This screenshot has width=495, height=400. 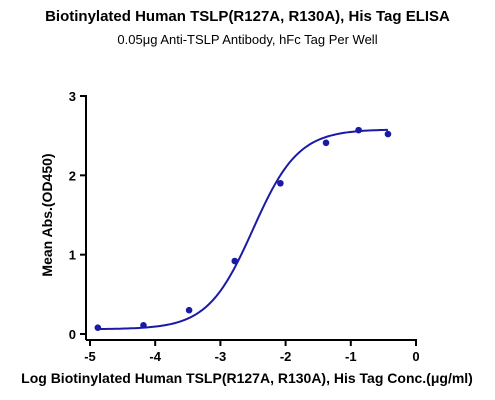 What do you see at coordinates (252, 351) in the screenshot?
I see `x-axis: -5 -4 -3 -2 -1 0` at bounding box center [252, 351].